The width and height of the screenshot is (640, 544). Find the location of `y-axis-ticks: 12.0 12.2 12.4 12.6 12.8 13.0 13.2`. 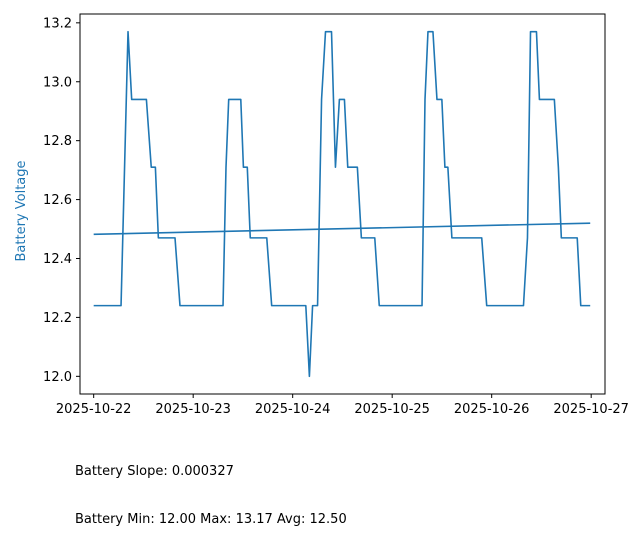

y-axis-ticks: 12.0 12.2 12.4 12.6 12.8 13.0 13.2 is located at coordinates (61, 200).